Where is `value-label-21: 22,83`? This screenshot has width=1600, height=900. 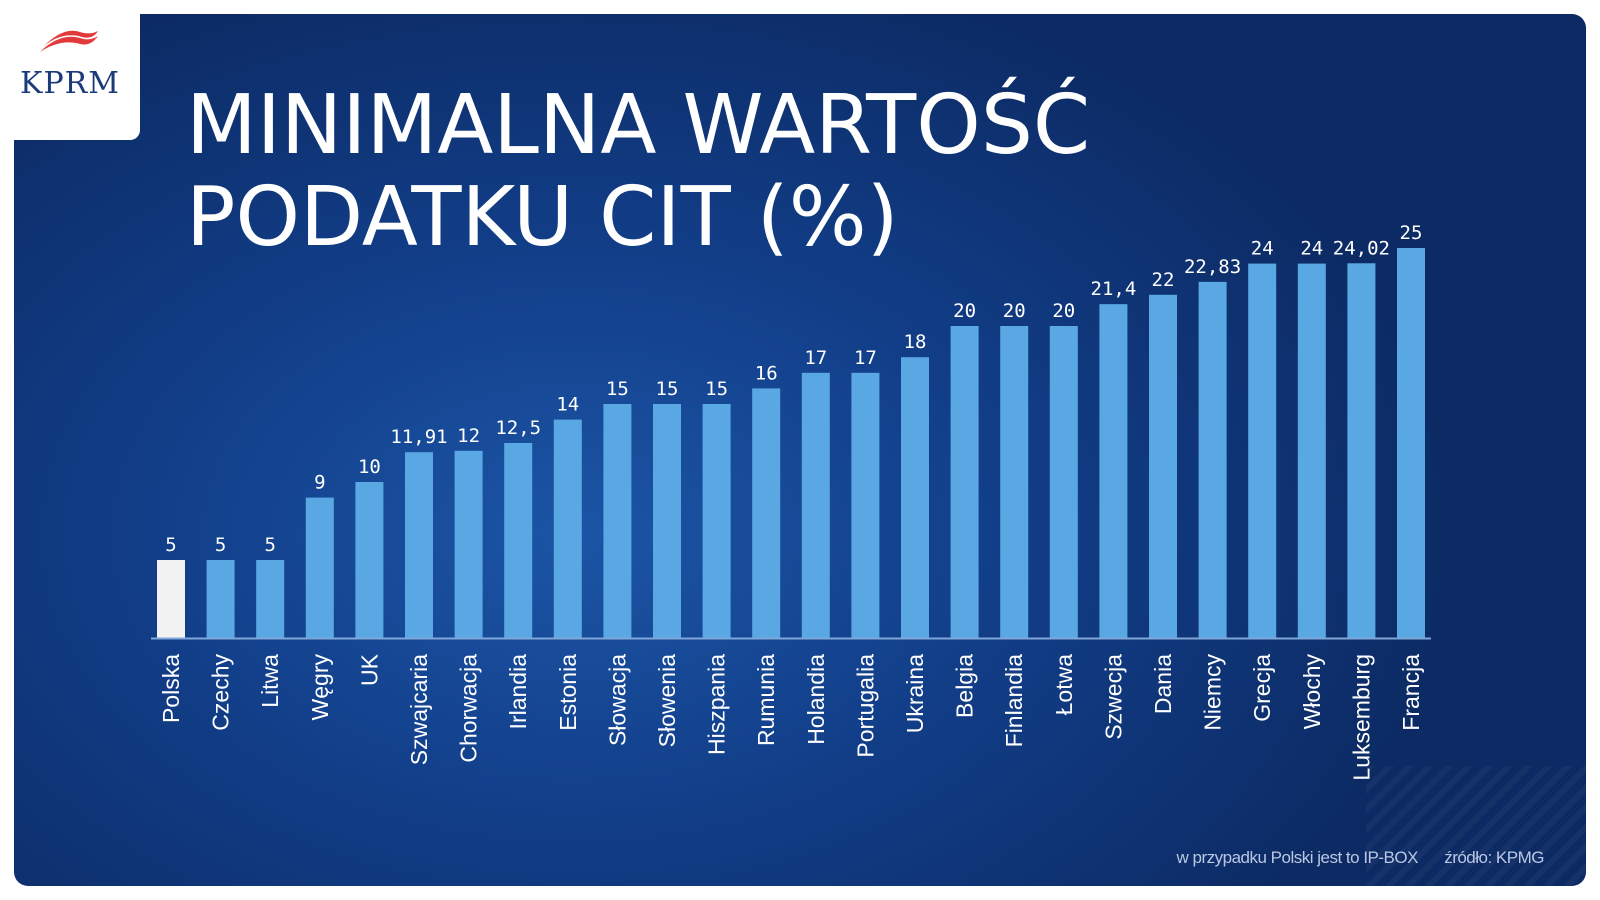 value-label-21: 22,83 is located at coordinates (1212, 267).